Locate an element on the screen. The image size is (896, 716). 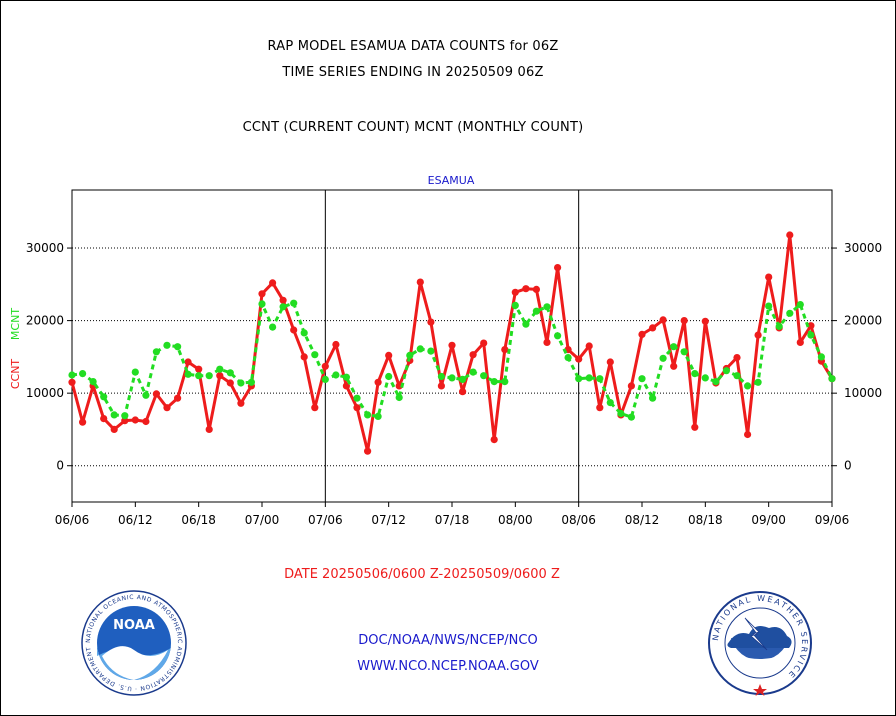
x-tick-label: 06/12 is located at coordinates (135, 520).